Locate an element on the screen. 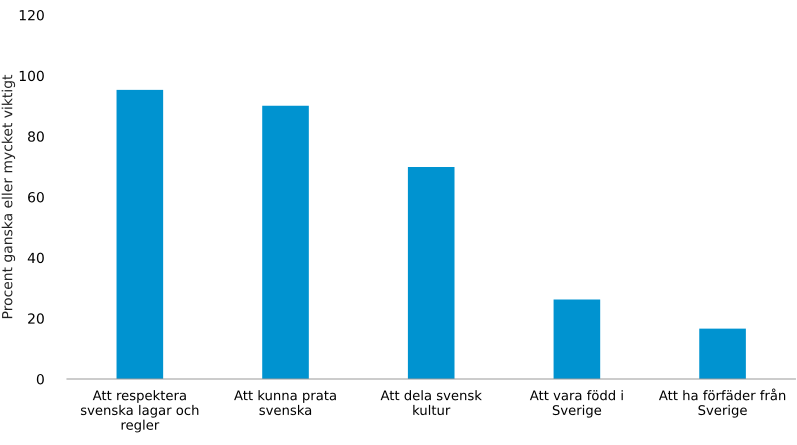 The image size is (797, 445). y-tick-label: 0 is located at coordinates (40, 379).